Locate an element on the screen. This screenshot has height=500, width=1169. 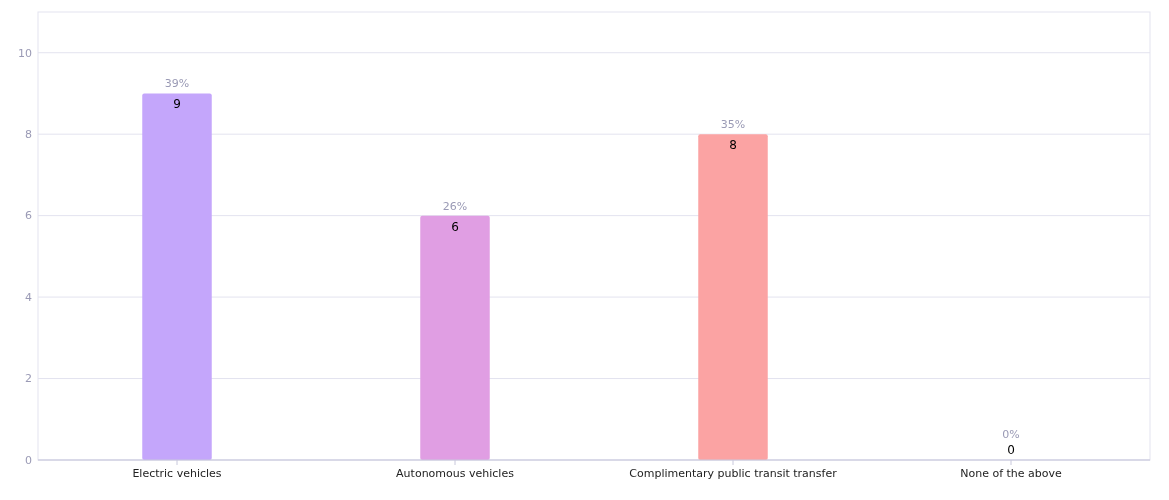
data-label: 0 is located at coordinates (1011, 450).